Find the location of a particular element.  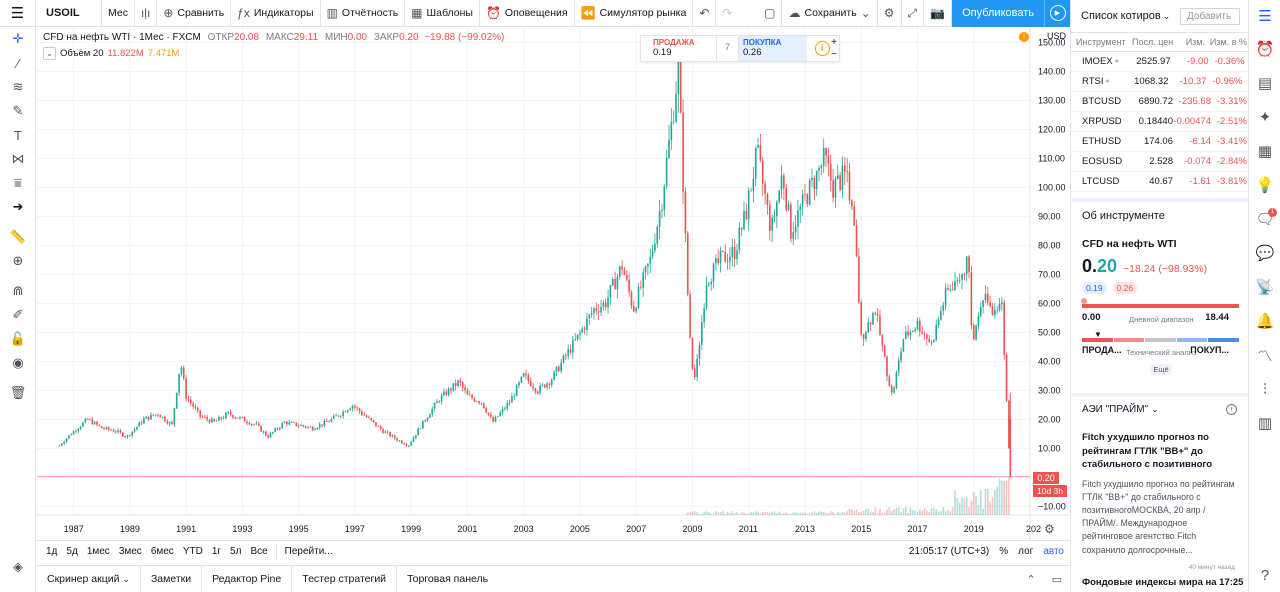

column-instrument: Инструмент is located at coordinates (1101, 42).